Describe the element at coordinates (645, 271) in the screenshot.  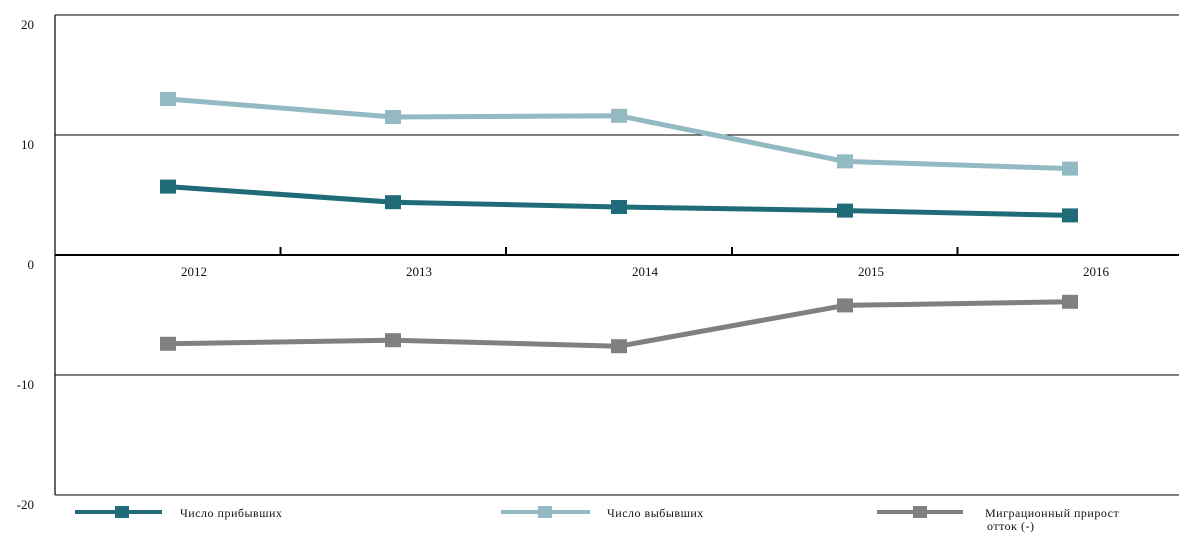
I see `x-tick-label: 2014` at that location.